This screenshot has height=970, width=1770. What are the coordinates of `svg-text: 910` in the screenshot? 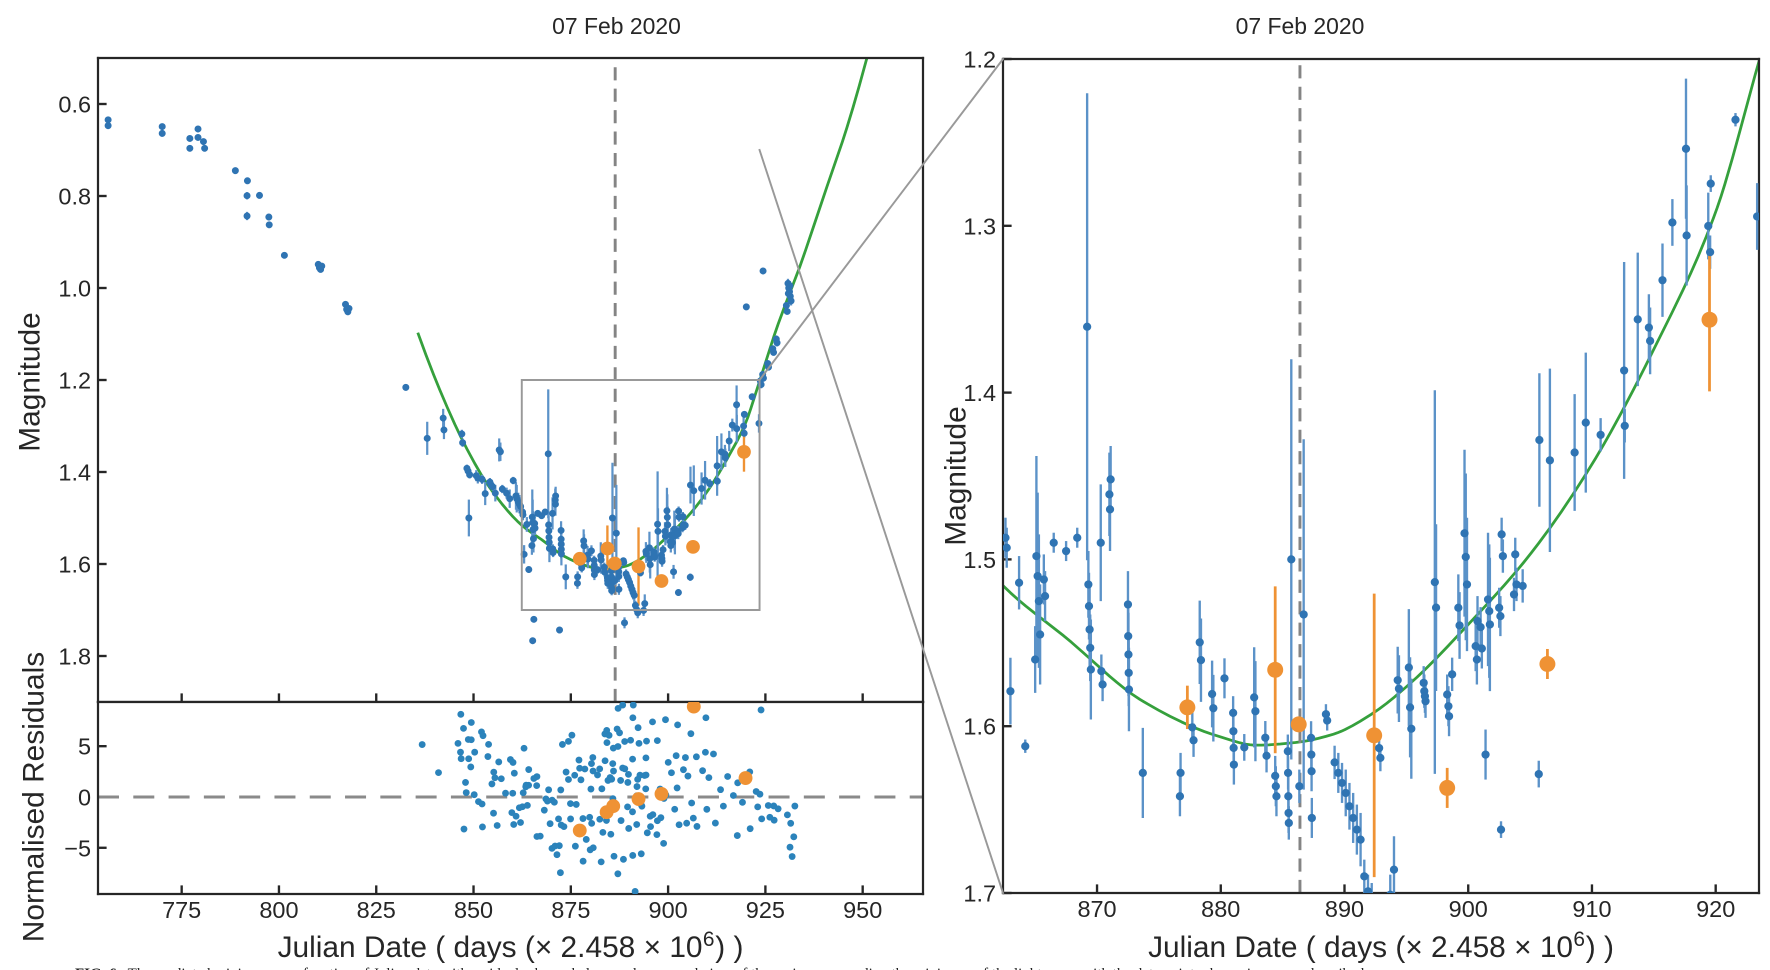 It's located at (1591, 909).